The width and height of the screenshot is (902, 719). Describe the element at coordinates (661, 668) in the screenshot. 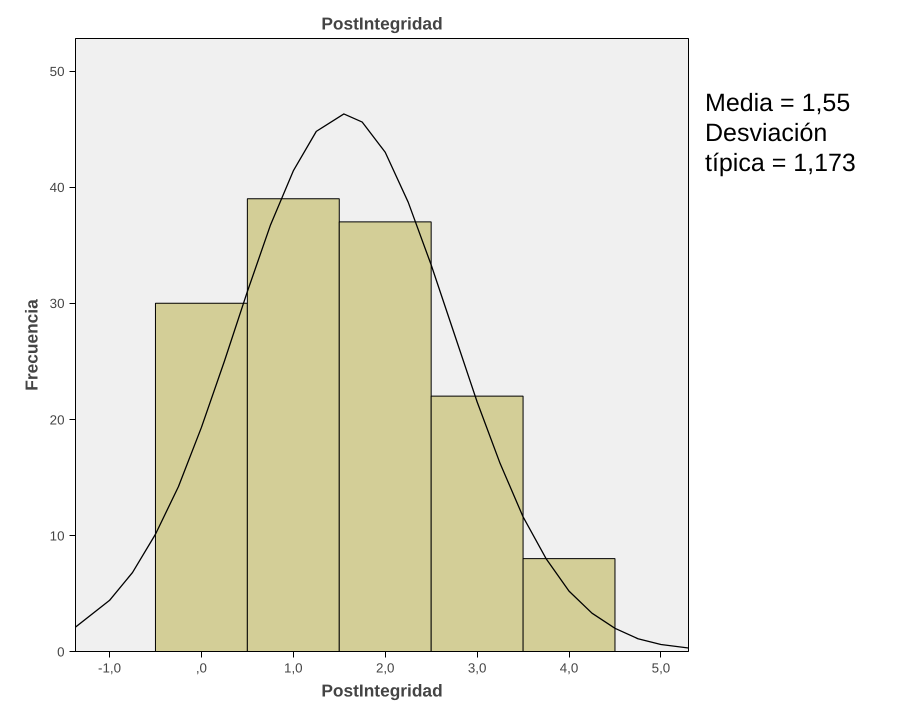

I see `x-tick-label: 5,0` at that location.